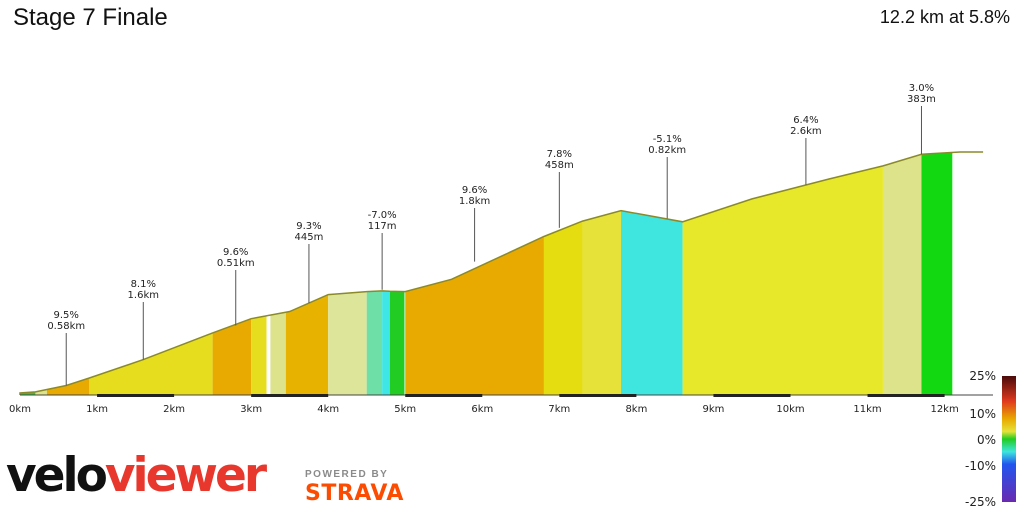 The image size is (1024, 512). What do you see at coordinates (66, 315) in the screenshot?
I see `annotation-gradient-0: 9.5%` at bounding box center [66, 315].